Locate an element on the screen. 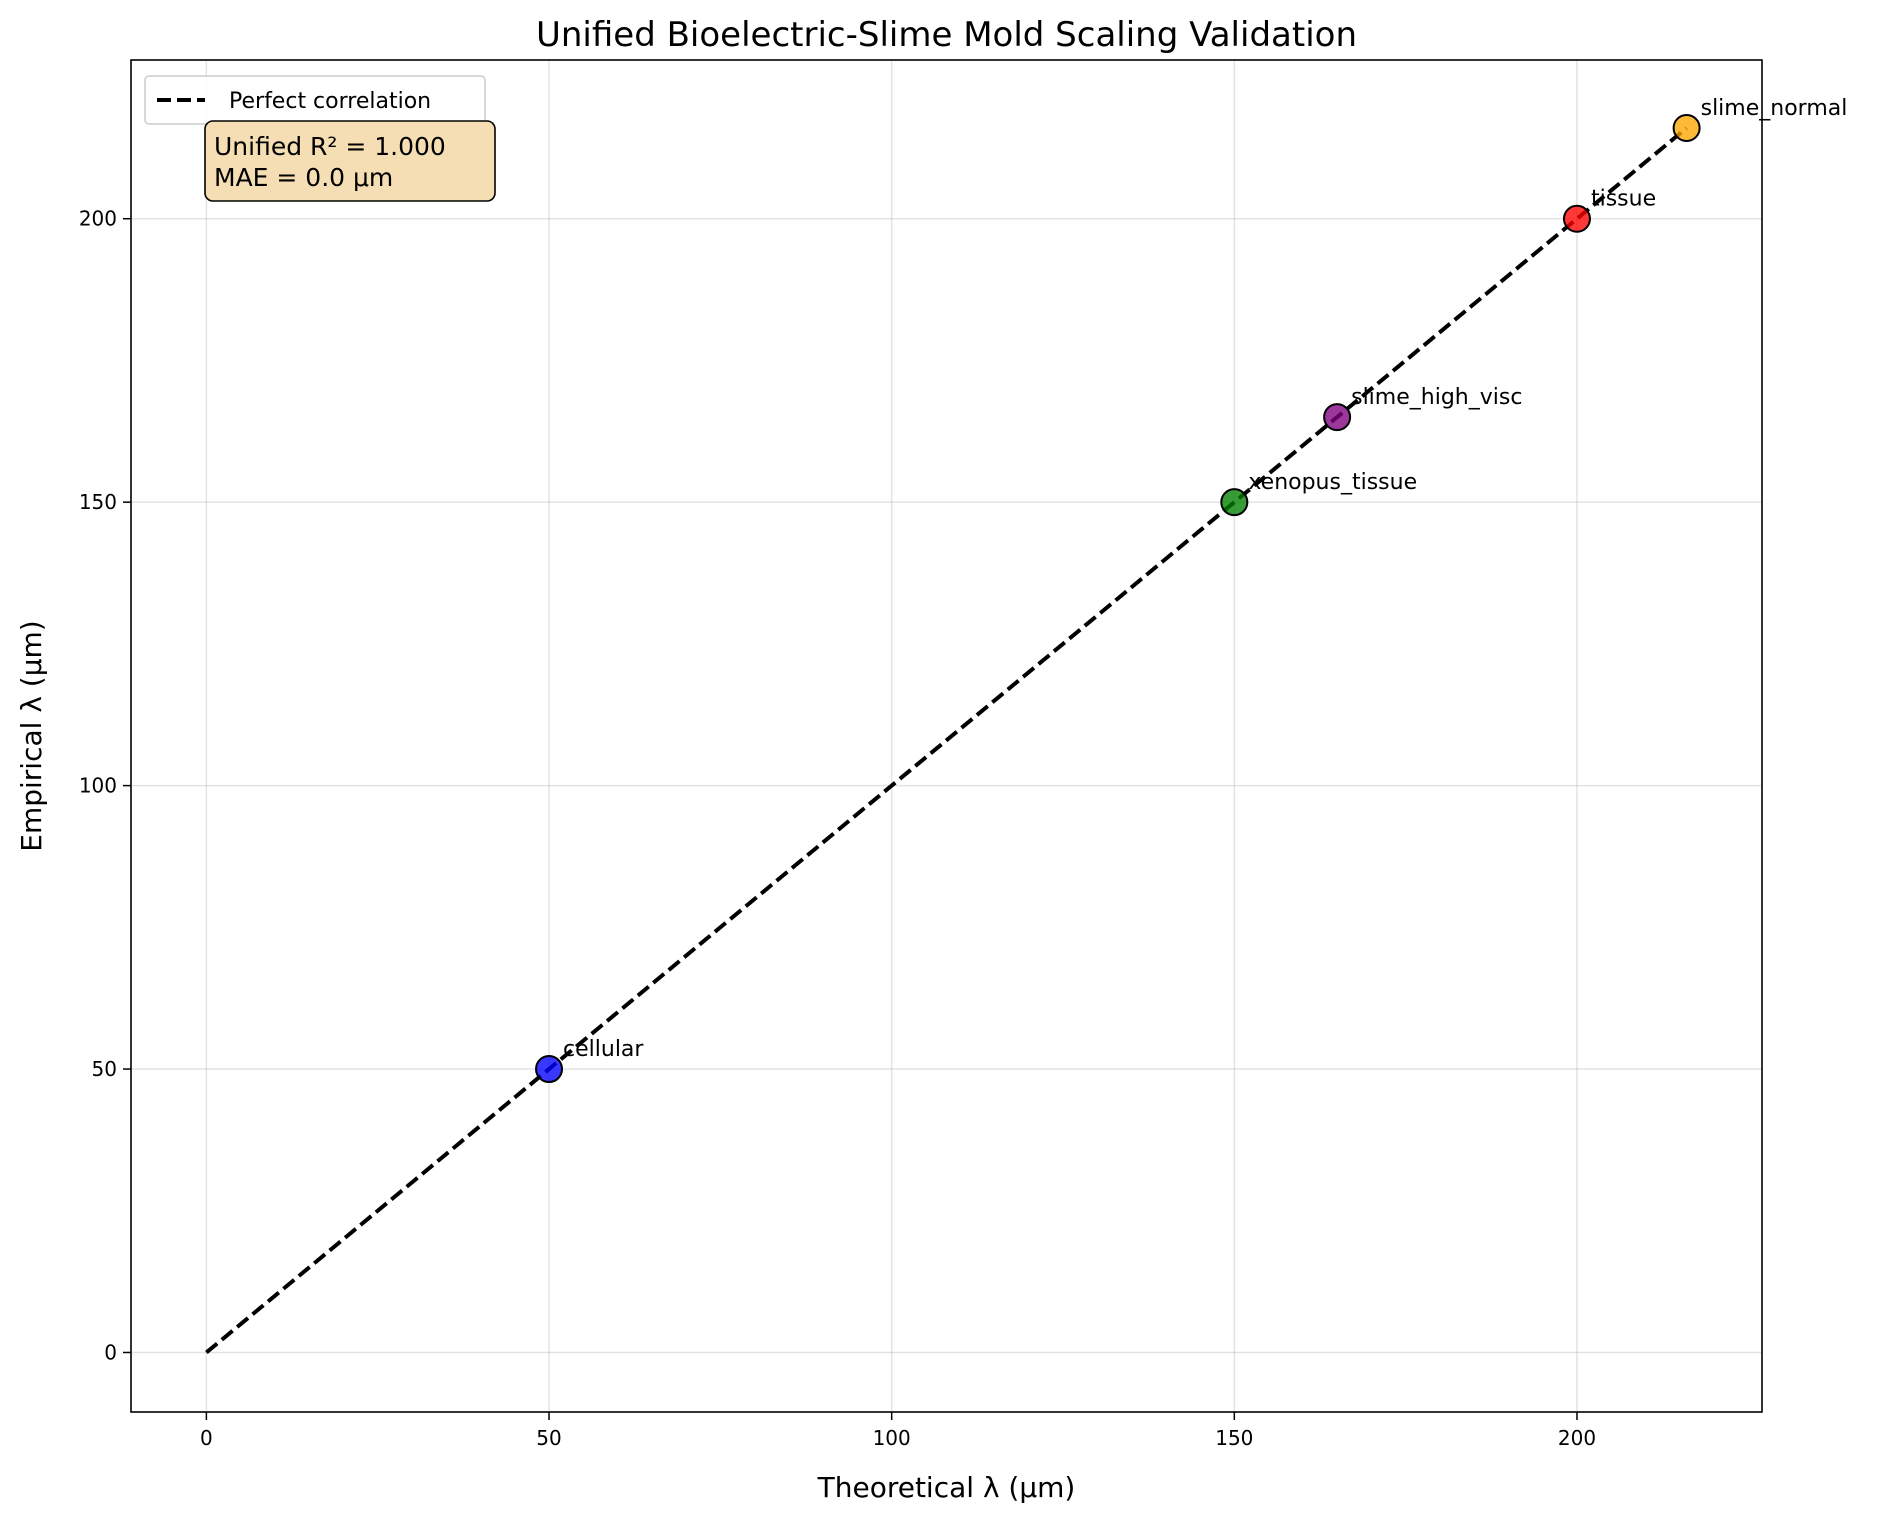  x-tick-label: 150 is located at coordinates (1234, 1438).